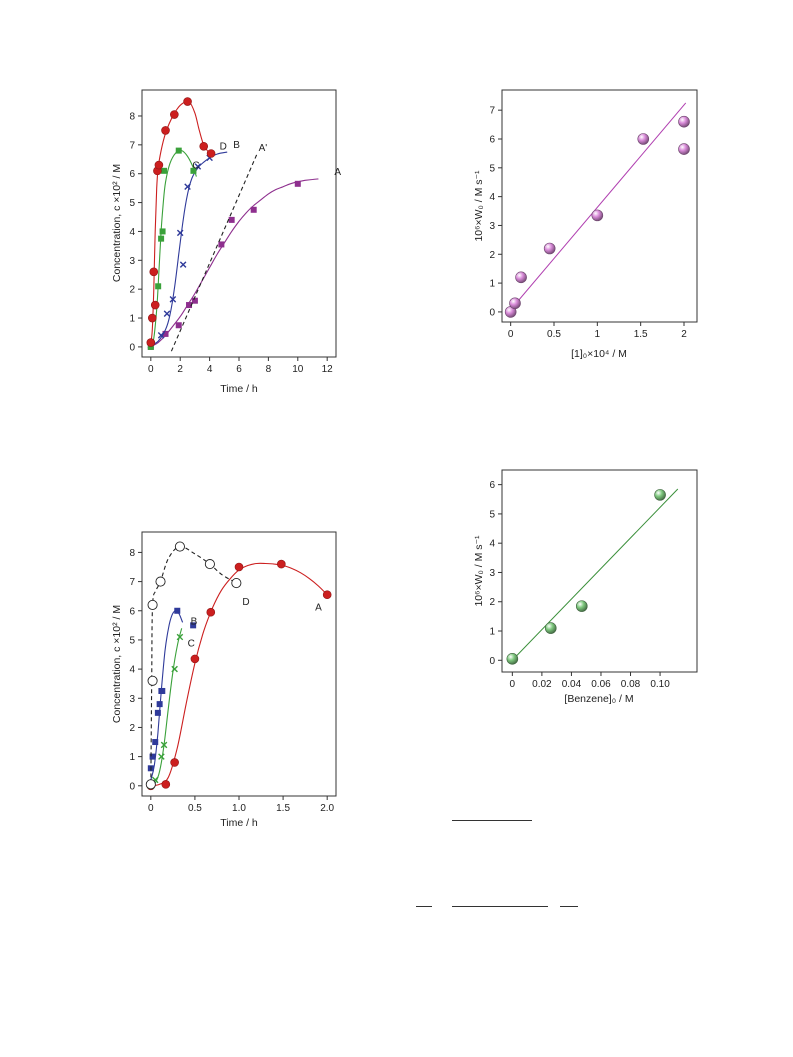 This screenshot has width=793, height=1057. I want to click on x-tick-label: 4, so click(210, 369).